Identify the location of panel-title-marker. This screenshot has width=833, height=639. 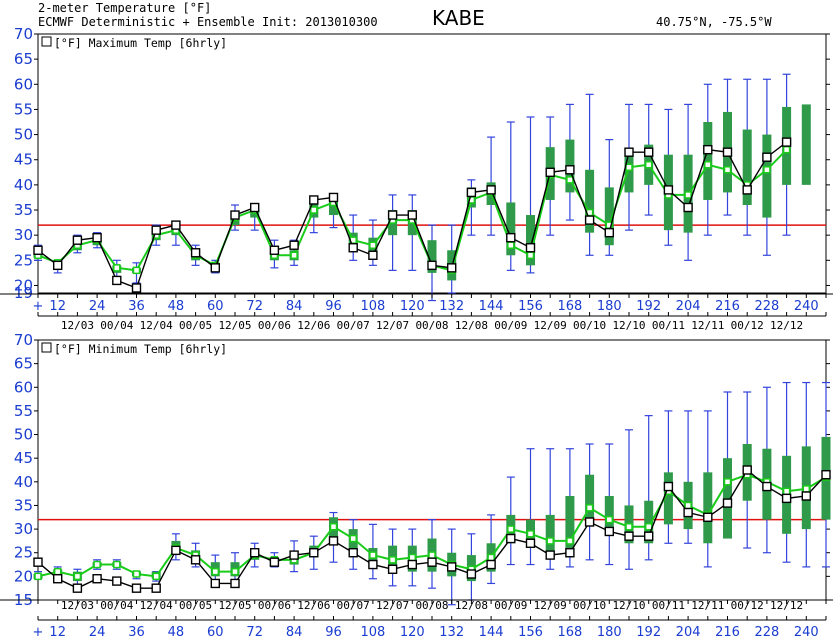
(46, 41).